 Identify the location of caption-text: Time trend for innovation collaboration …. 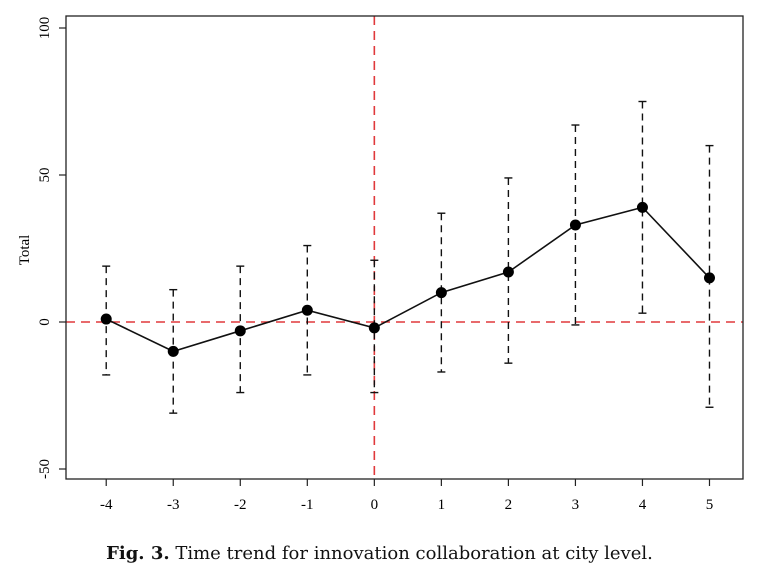
(411, 553).